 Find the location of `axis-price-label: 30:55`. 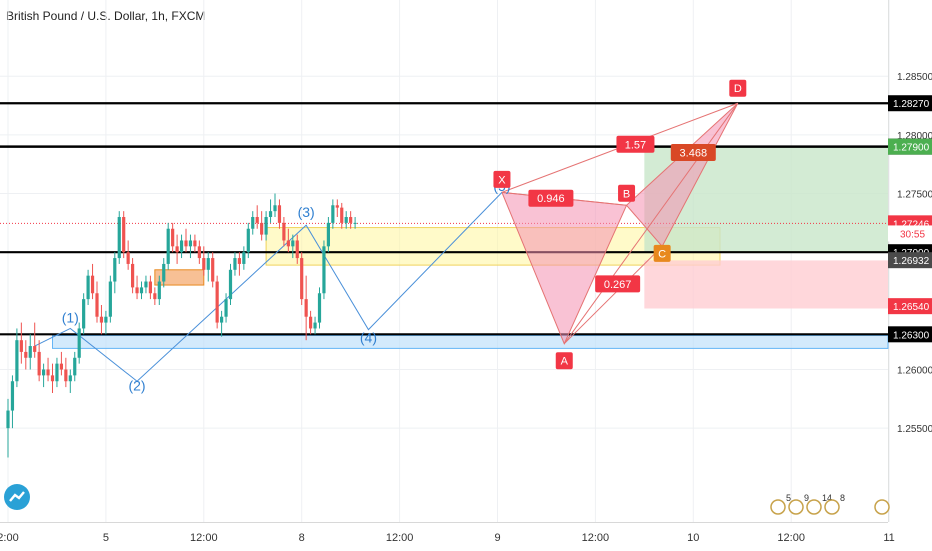

axis-price-label: 30:55 is located at coordinates (912, 234).